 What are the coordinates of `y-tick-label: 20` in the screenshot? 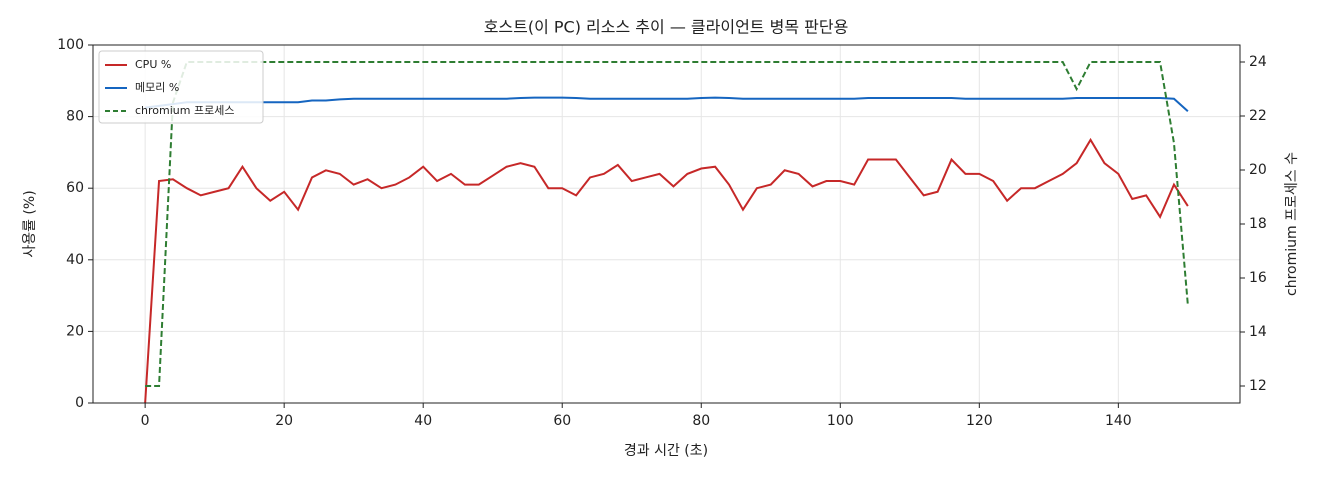 It's located at (75, 331).